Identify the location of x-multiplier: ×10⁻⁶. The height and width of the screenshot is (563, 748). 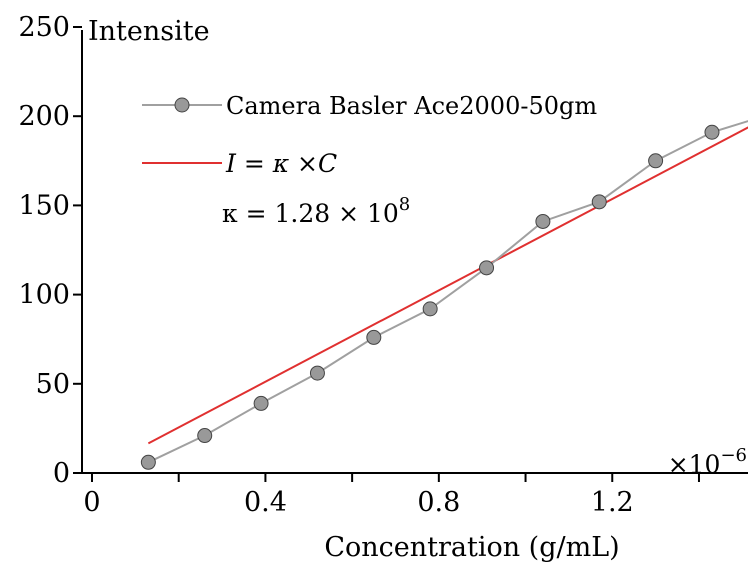
(707, 462).